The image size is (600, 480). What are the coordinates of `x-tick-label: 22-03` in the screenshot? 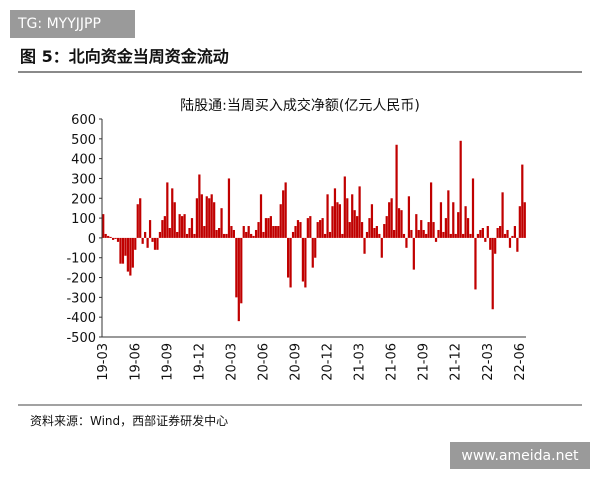 It's located at (488, 362).